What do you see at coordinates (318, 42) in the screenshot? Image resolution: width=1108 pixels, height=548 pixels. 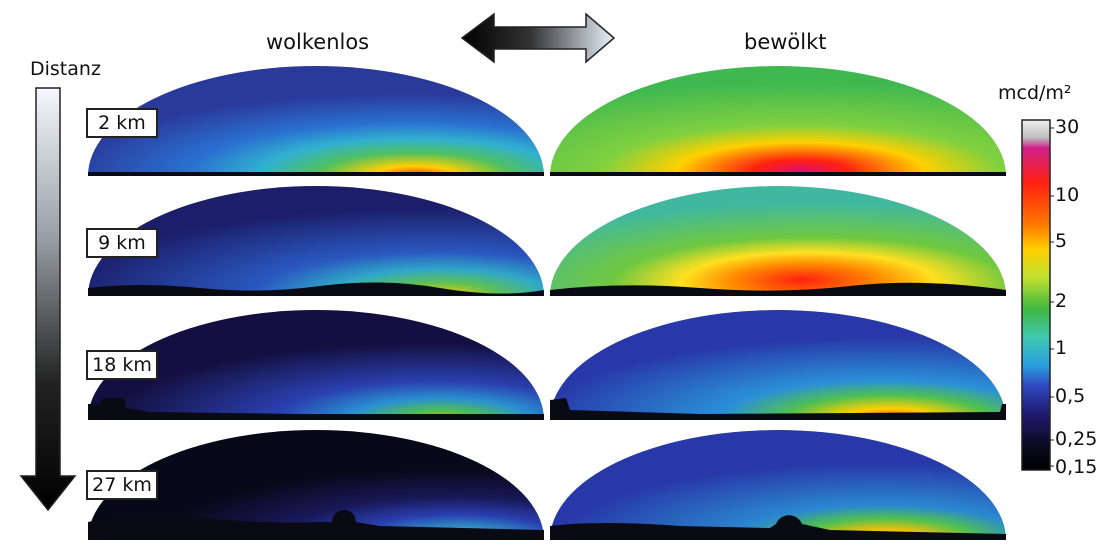 I see `column-heading-clear: wolkenlos` at bounding box center [318, 42].